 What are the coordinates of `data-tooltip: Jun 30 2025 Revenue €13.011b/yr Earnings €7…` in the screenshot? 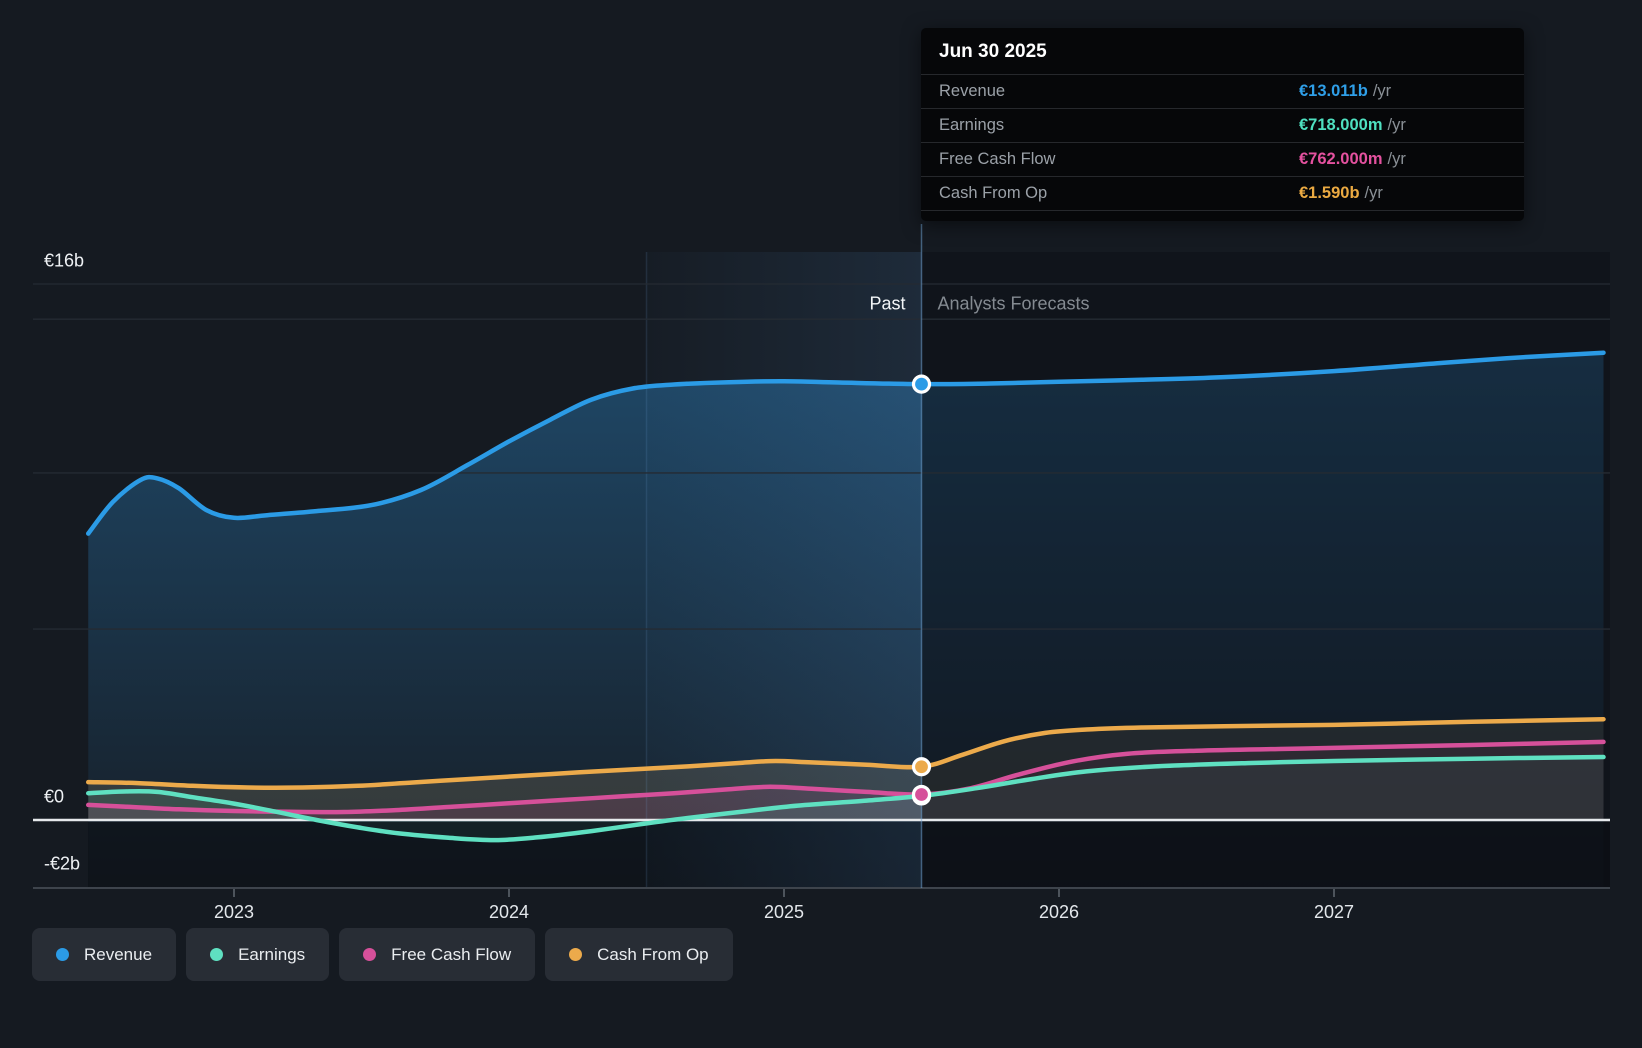 It's located at (1222, 124).